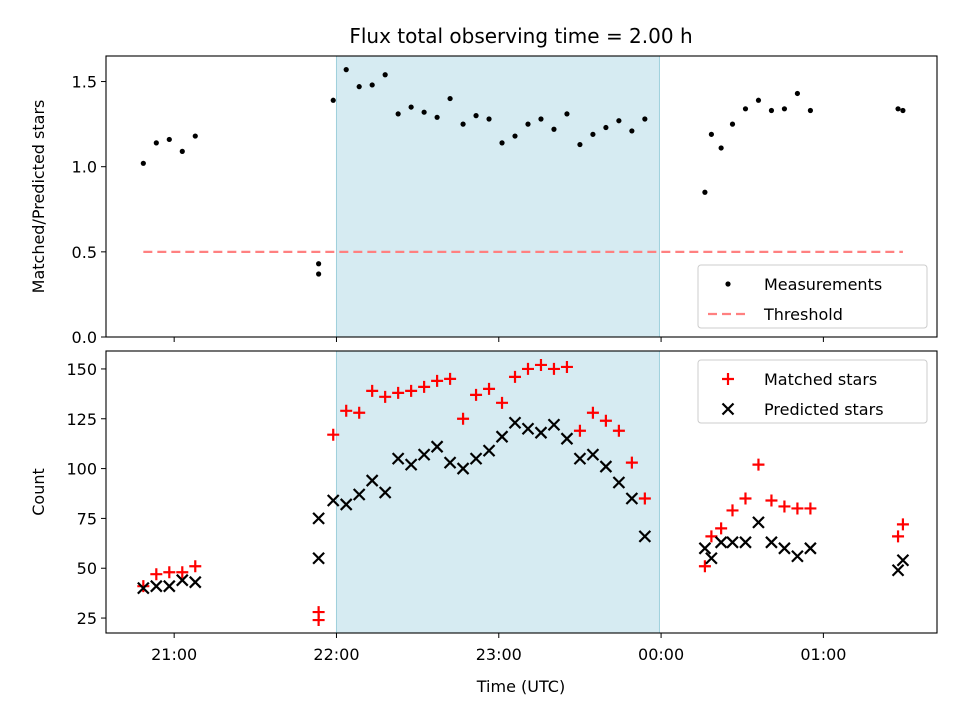  Describe the element at coordinates (824, 409) in the screenshot. I see `legend-label: Predicted stars` at that location.